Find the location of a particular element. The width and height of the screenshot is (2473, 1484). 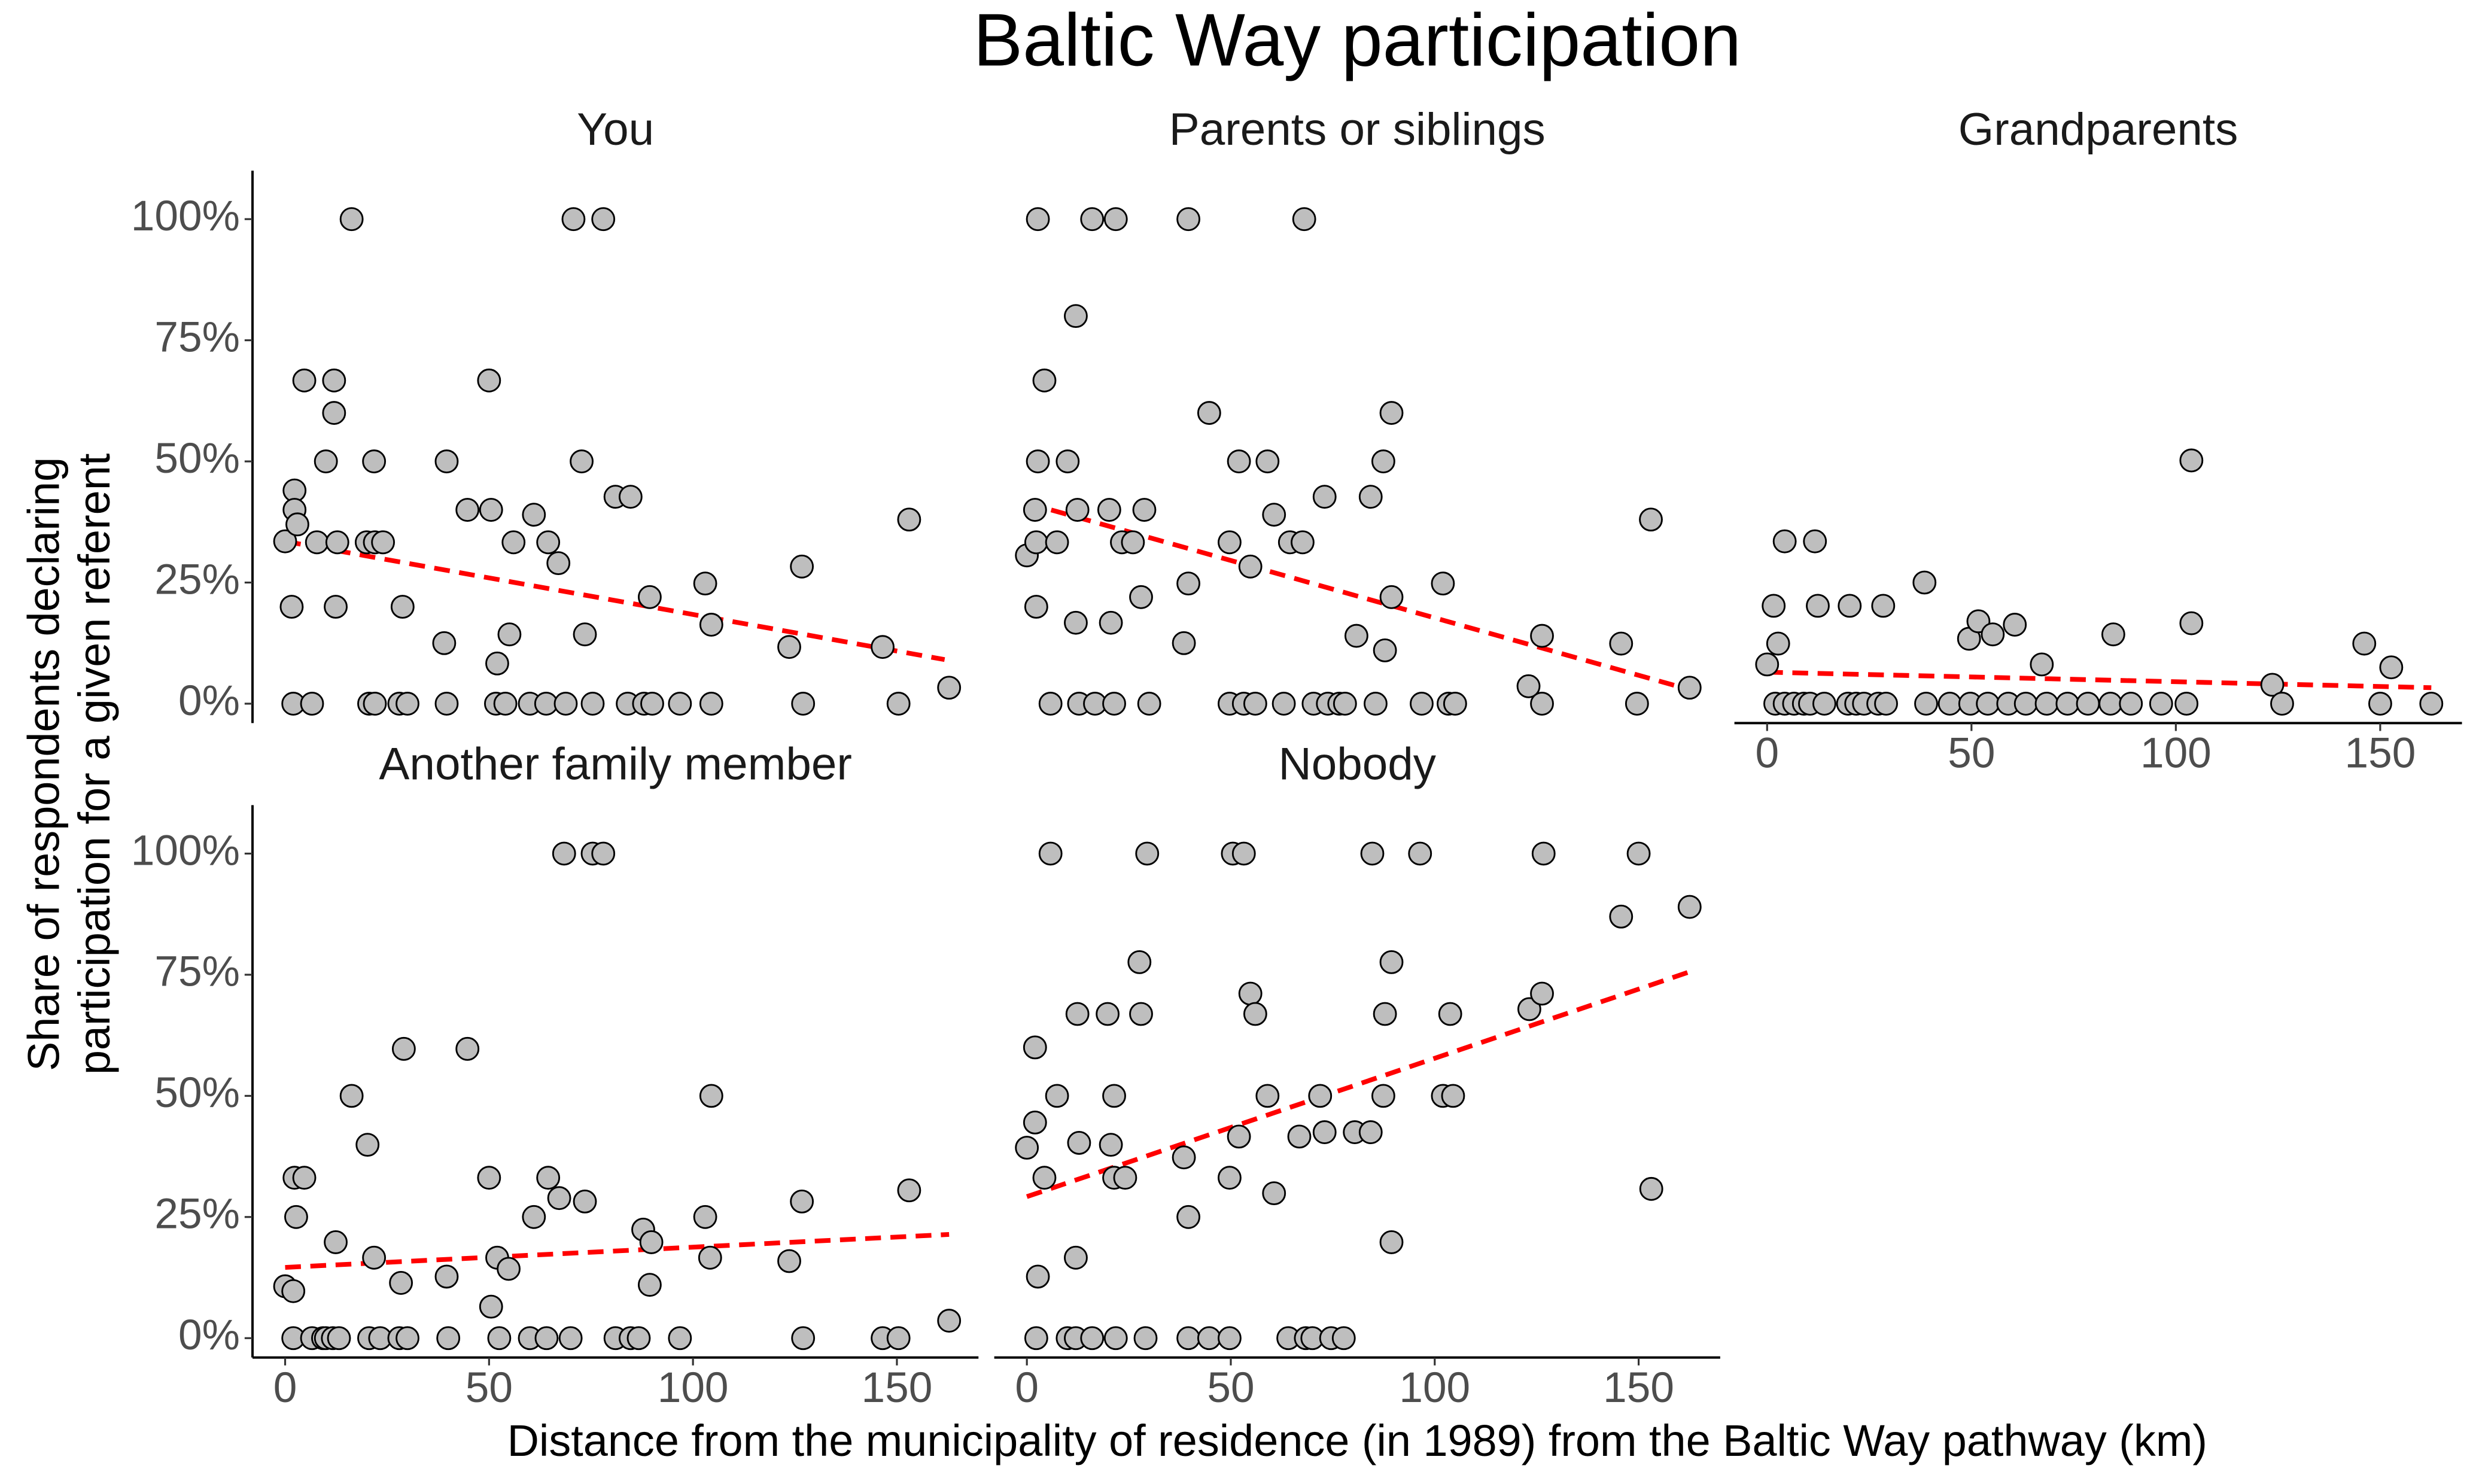

x-tick-label: 100 is located at coordinates (2176, 753).